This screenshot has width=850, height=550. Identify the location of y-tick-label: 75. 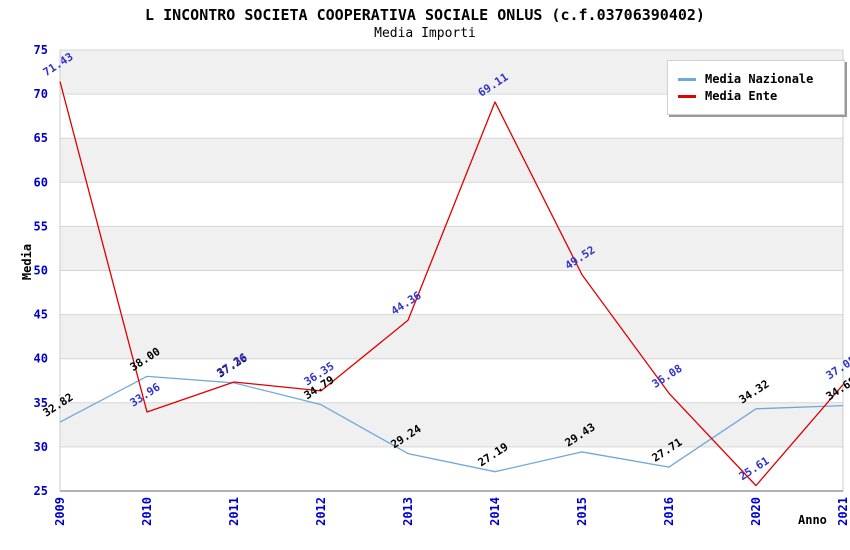
(41, 50).